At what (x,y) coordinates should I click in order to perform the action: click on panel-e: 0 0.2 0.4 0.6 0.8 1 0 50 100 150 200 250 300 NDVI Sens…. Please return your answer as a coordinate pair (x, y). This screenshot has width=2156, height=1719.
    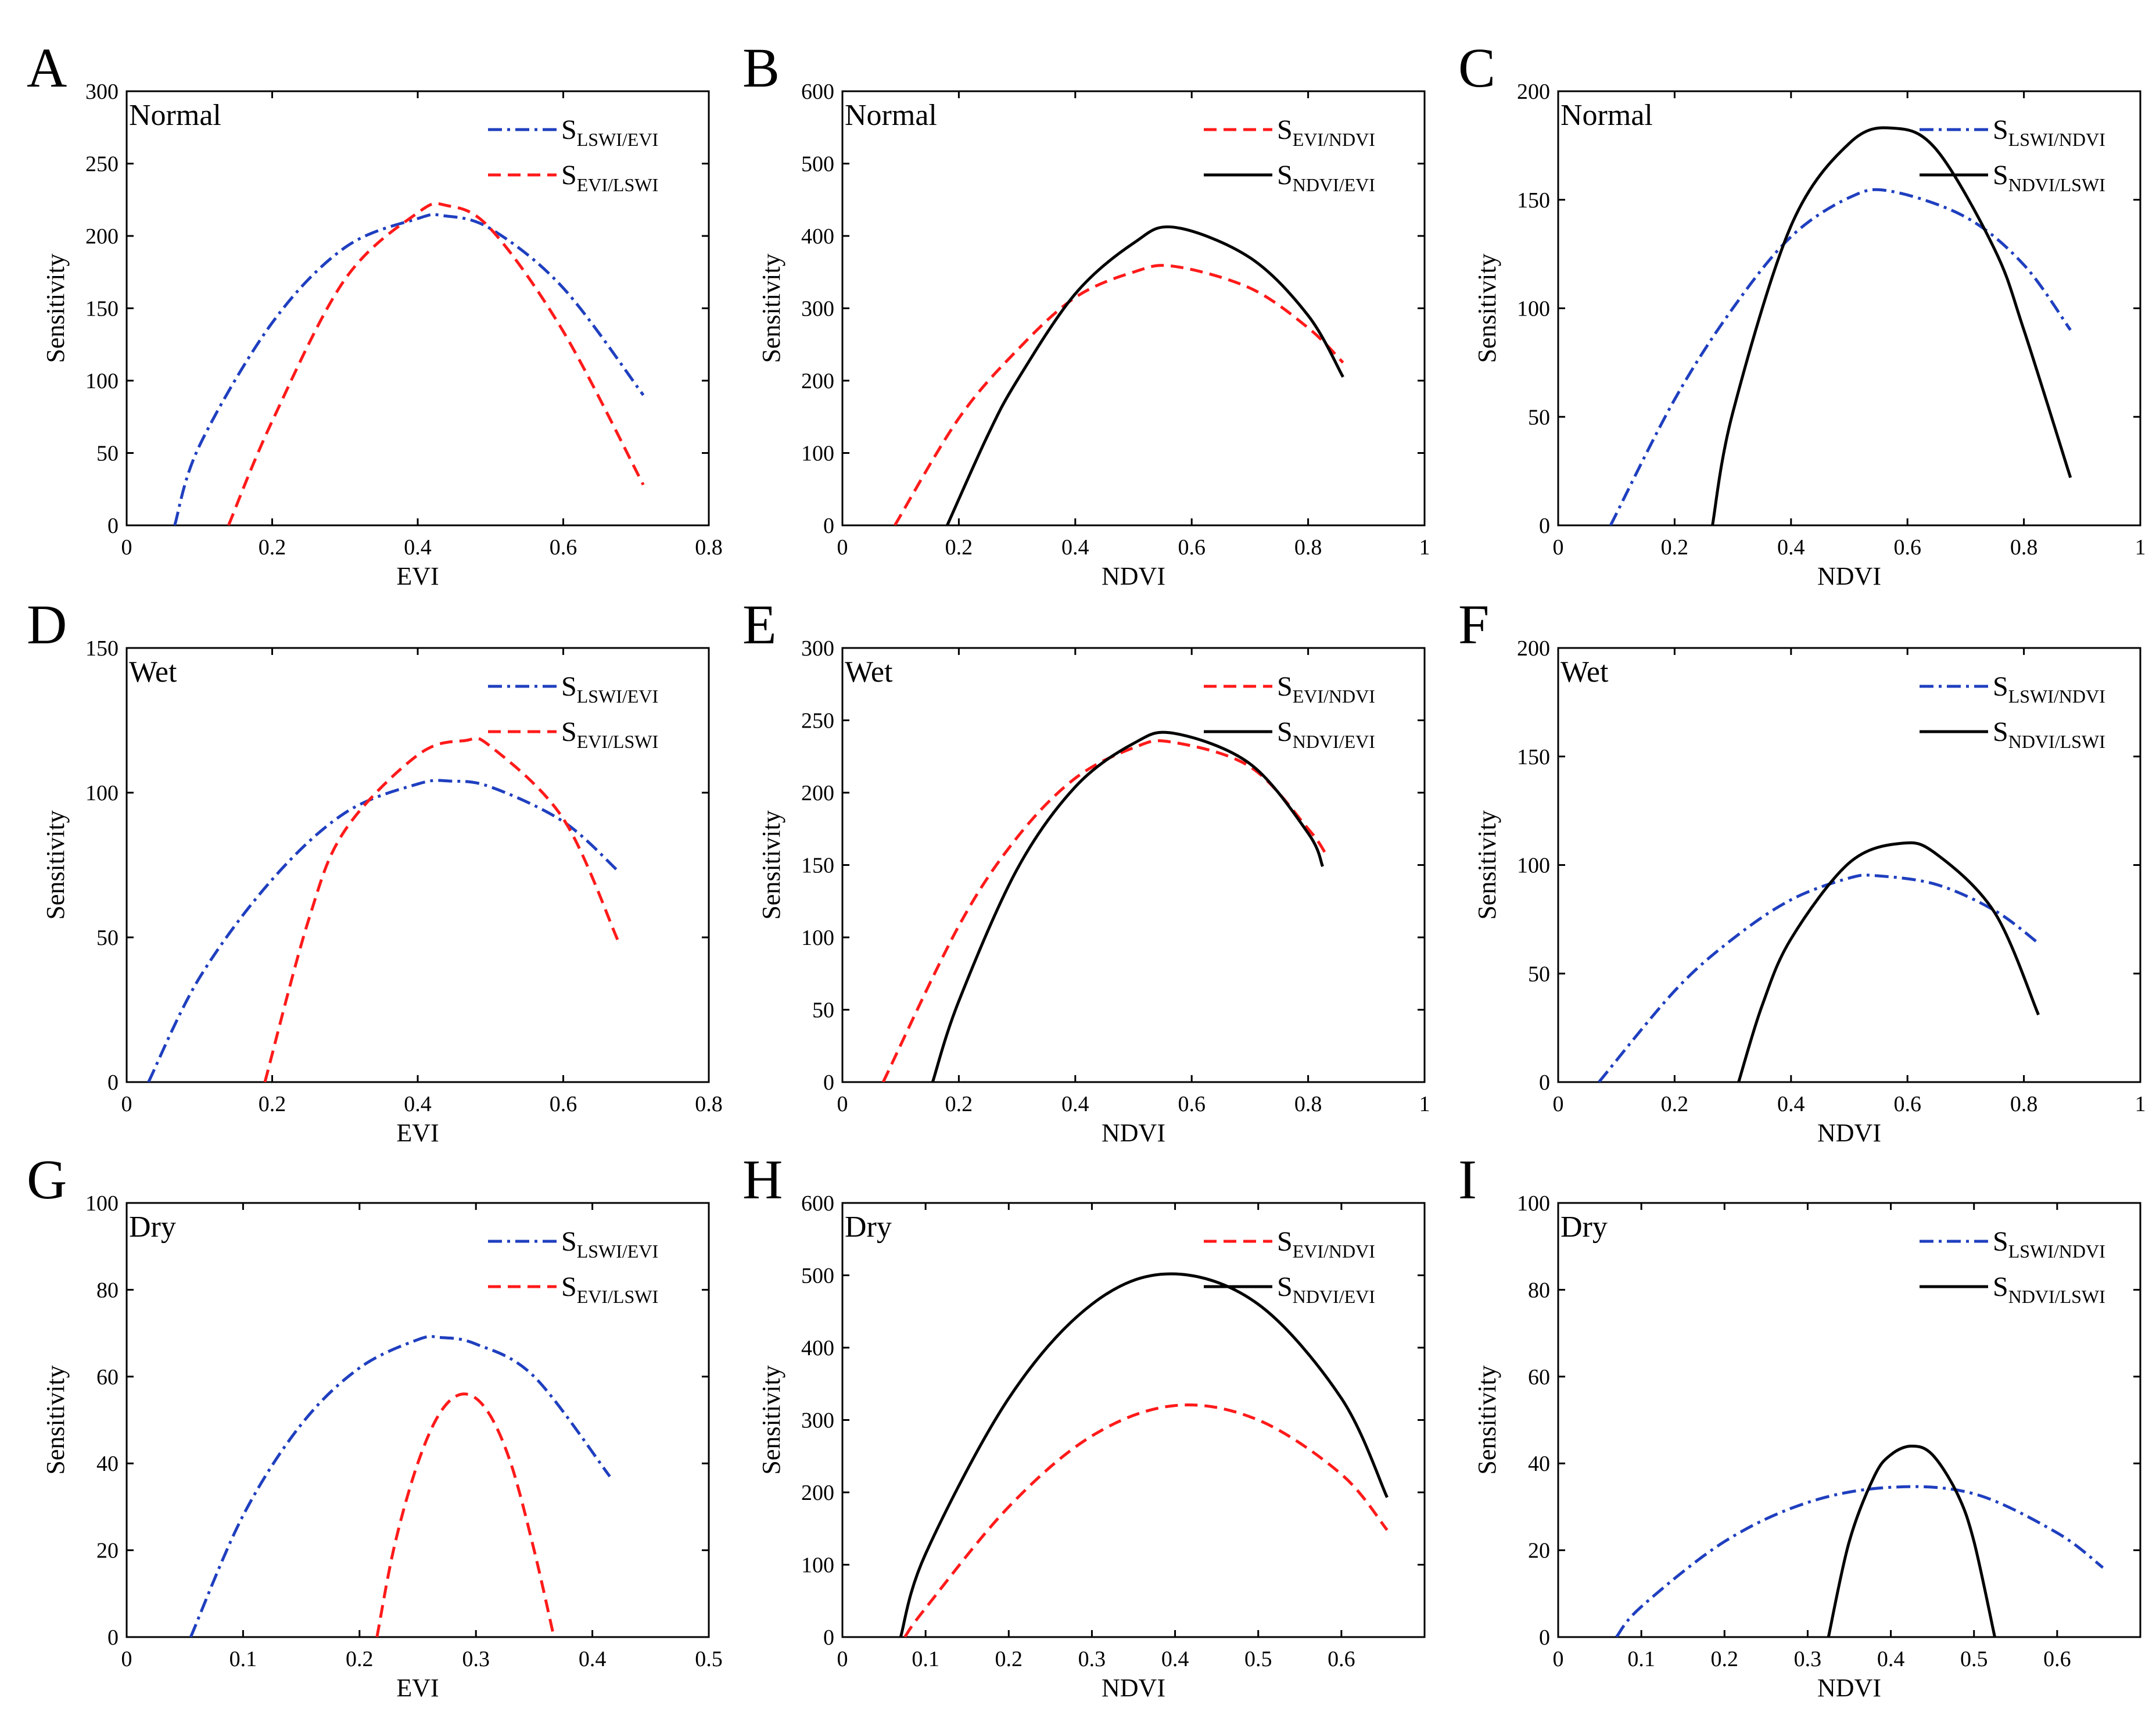
    Looking at the image, I should click on (1086, 870).